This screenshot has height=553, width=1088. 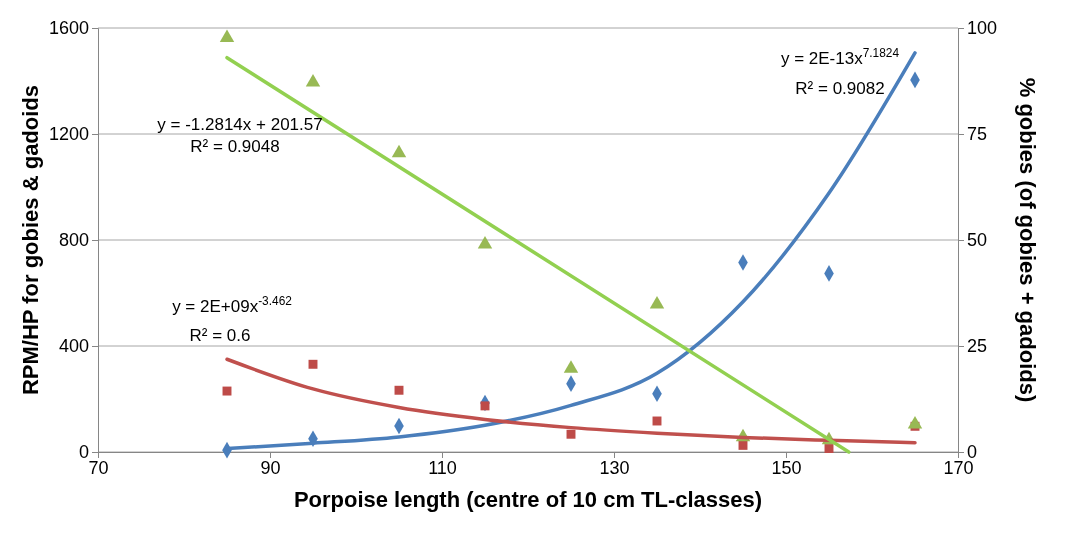 What do you see at coordinates (98, 467) in the screenshot?
I see `x-tick-label: 70` at bounding box center [98, 467].